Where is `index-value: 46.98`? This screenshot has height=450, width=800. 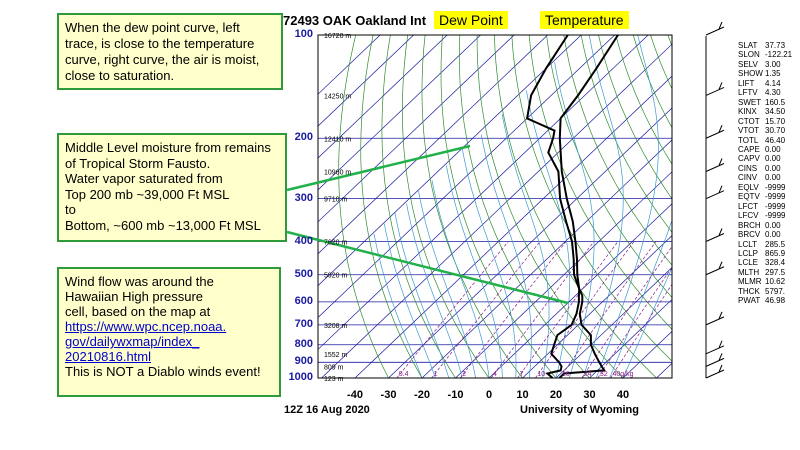 index-value: 46.98 is located at coordinates (775, 301).